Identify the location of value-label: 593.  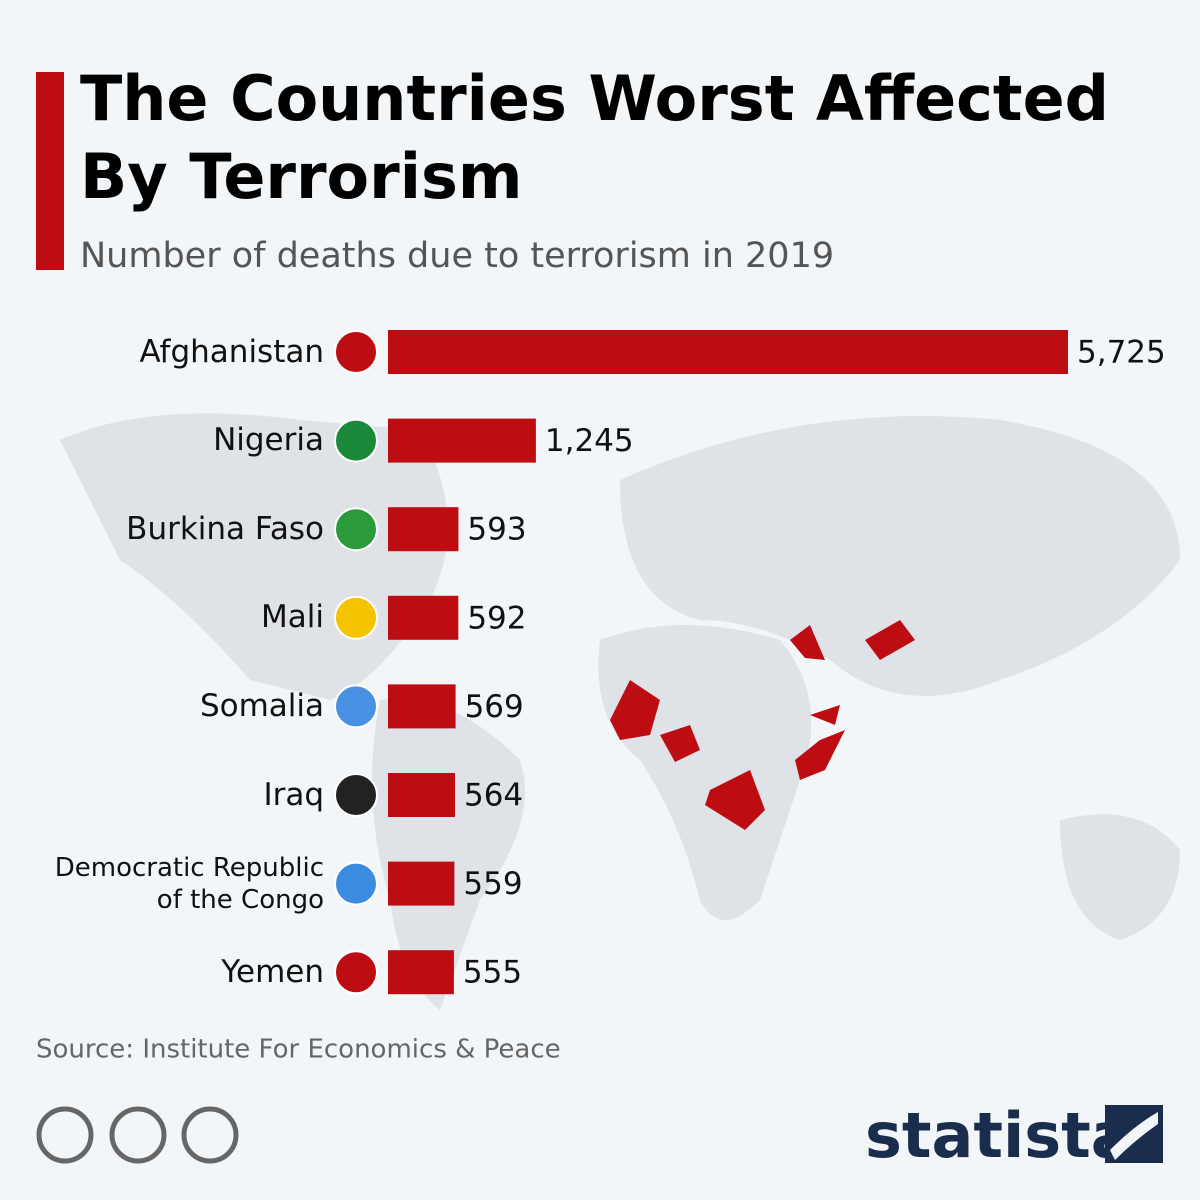
(496, 530).